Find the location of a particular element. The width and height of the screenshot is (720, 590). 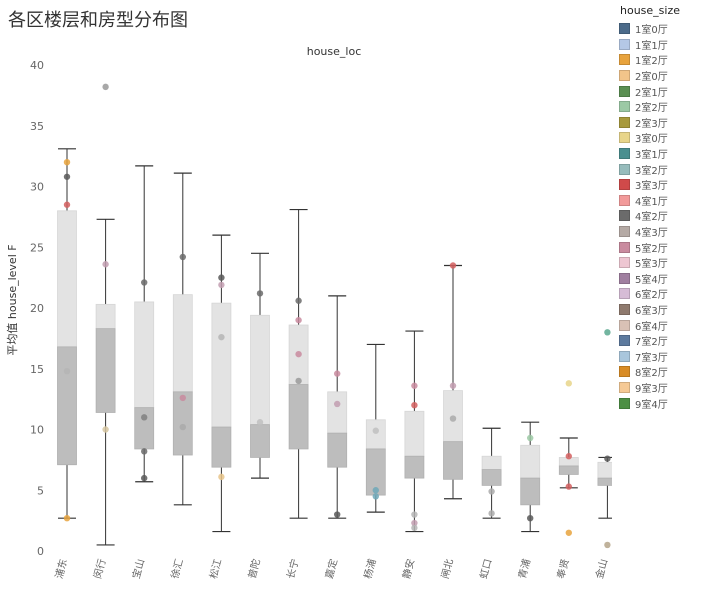

legend-item: 3室1厅 is located at coordinates (666, 154).